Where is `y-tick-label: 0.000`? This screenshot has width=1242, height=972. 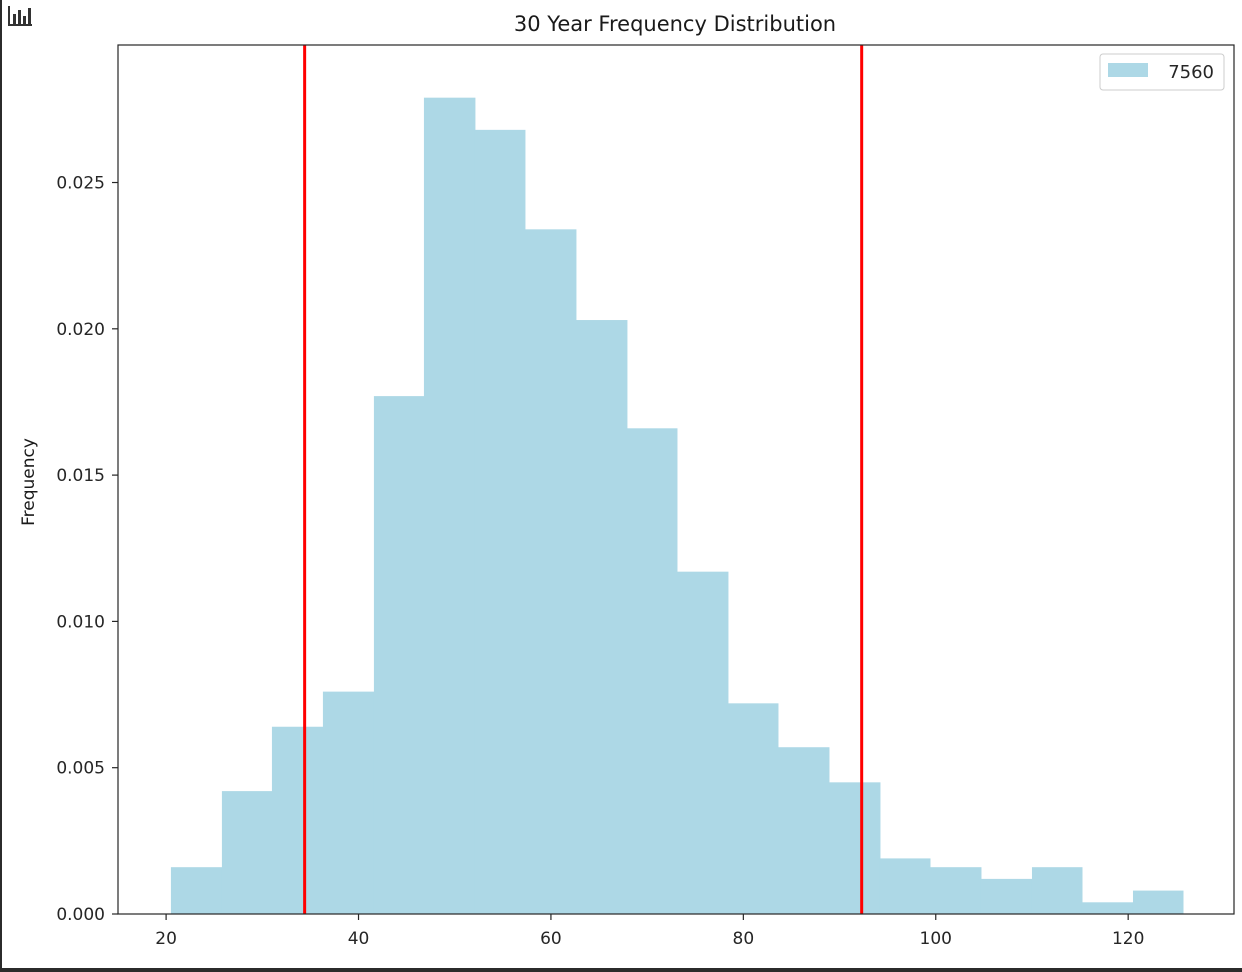 y-tick-label: 0.000 is located at coordinates (80, 915).